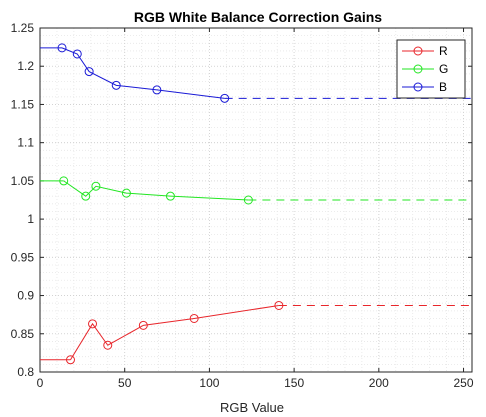  I want to click on y-tick-label: 0.9, so click(25, 296).